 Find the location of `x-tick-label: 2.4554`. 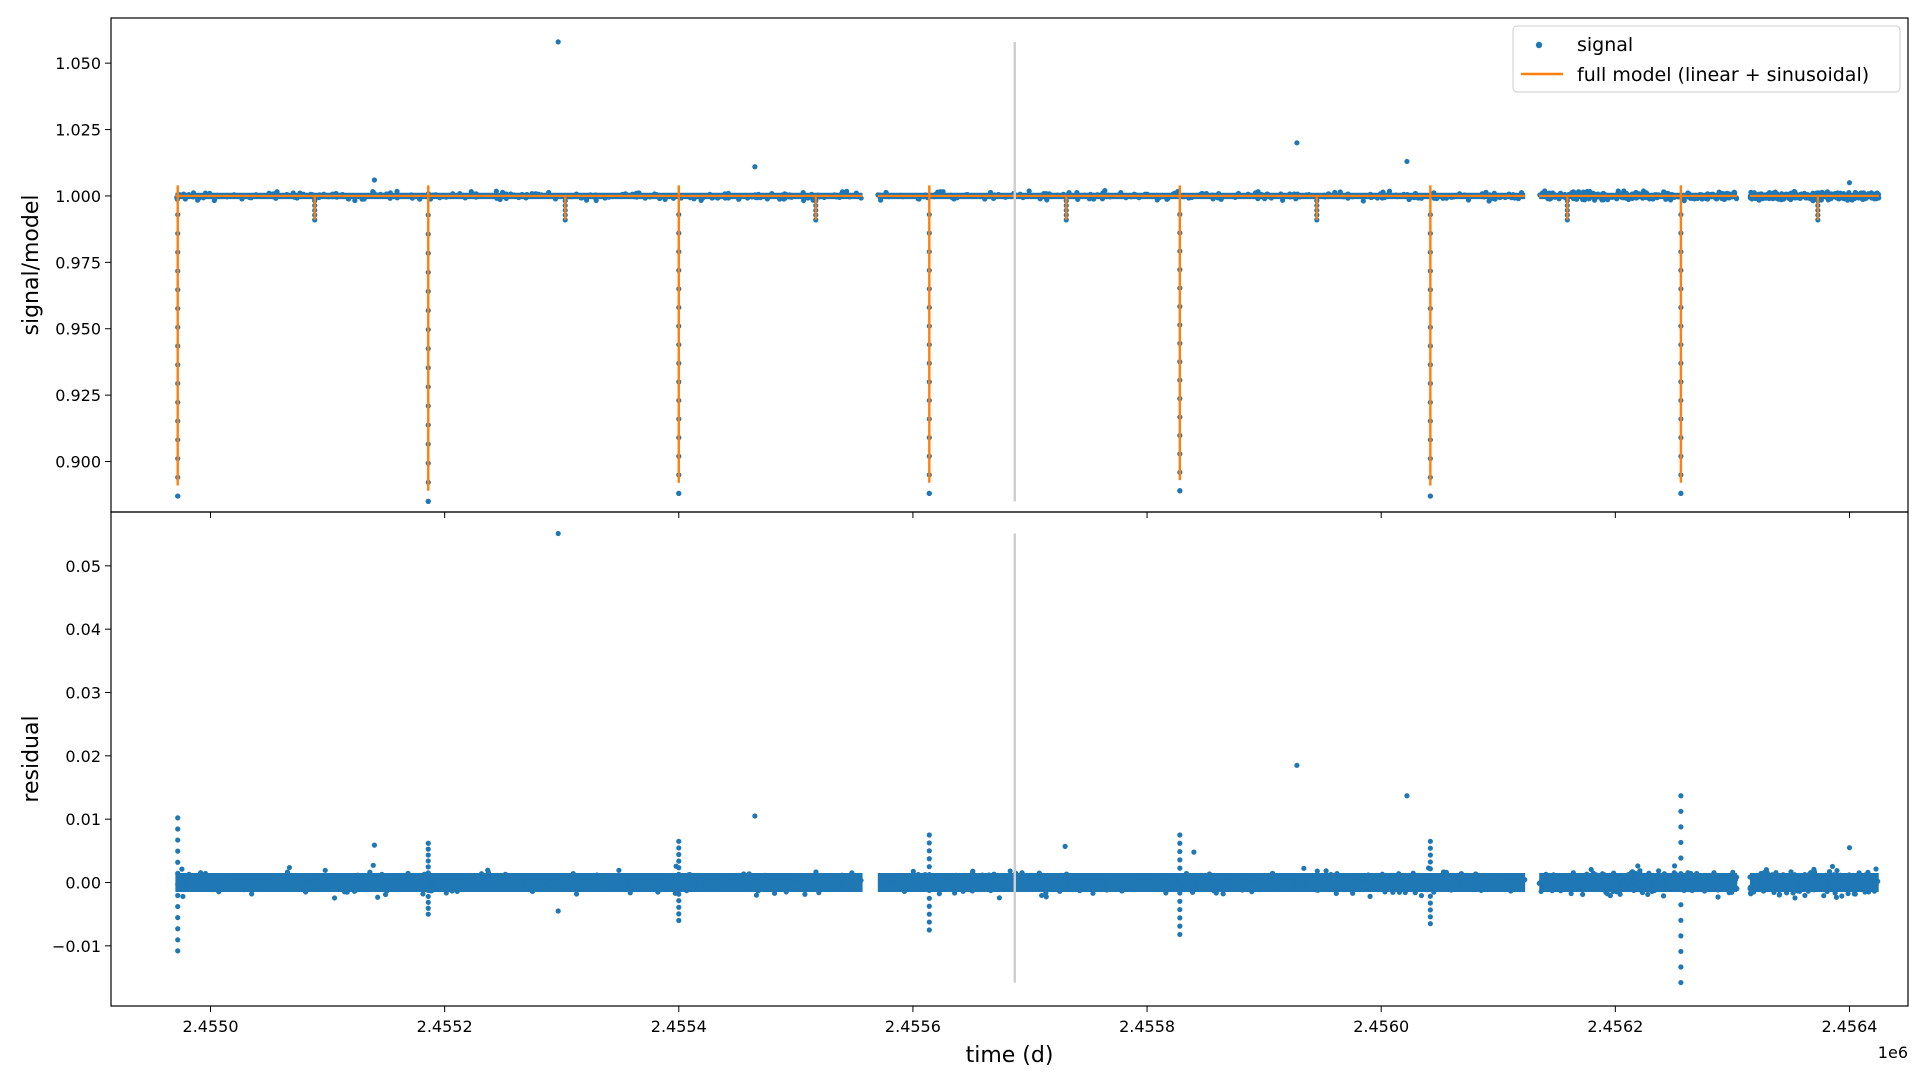

x-tick-label: 2.4554 is located at coordinates (679, 1026).